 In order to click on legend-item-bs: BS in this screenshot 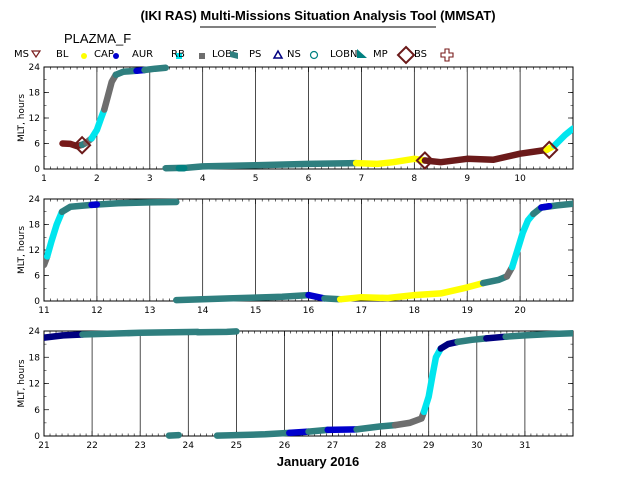, I will do `click(420, 54)`.